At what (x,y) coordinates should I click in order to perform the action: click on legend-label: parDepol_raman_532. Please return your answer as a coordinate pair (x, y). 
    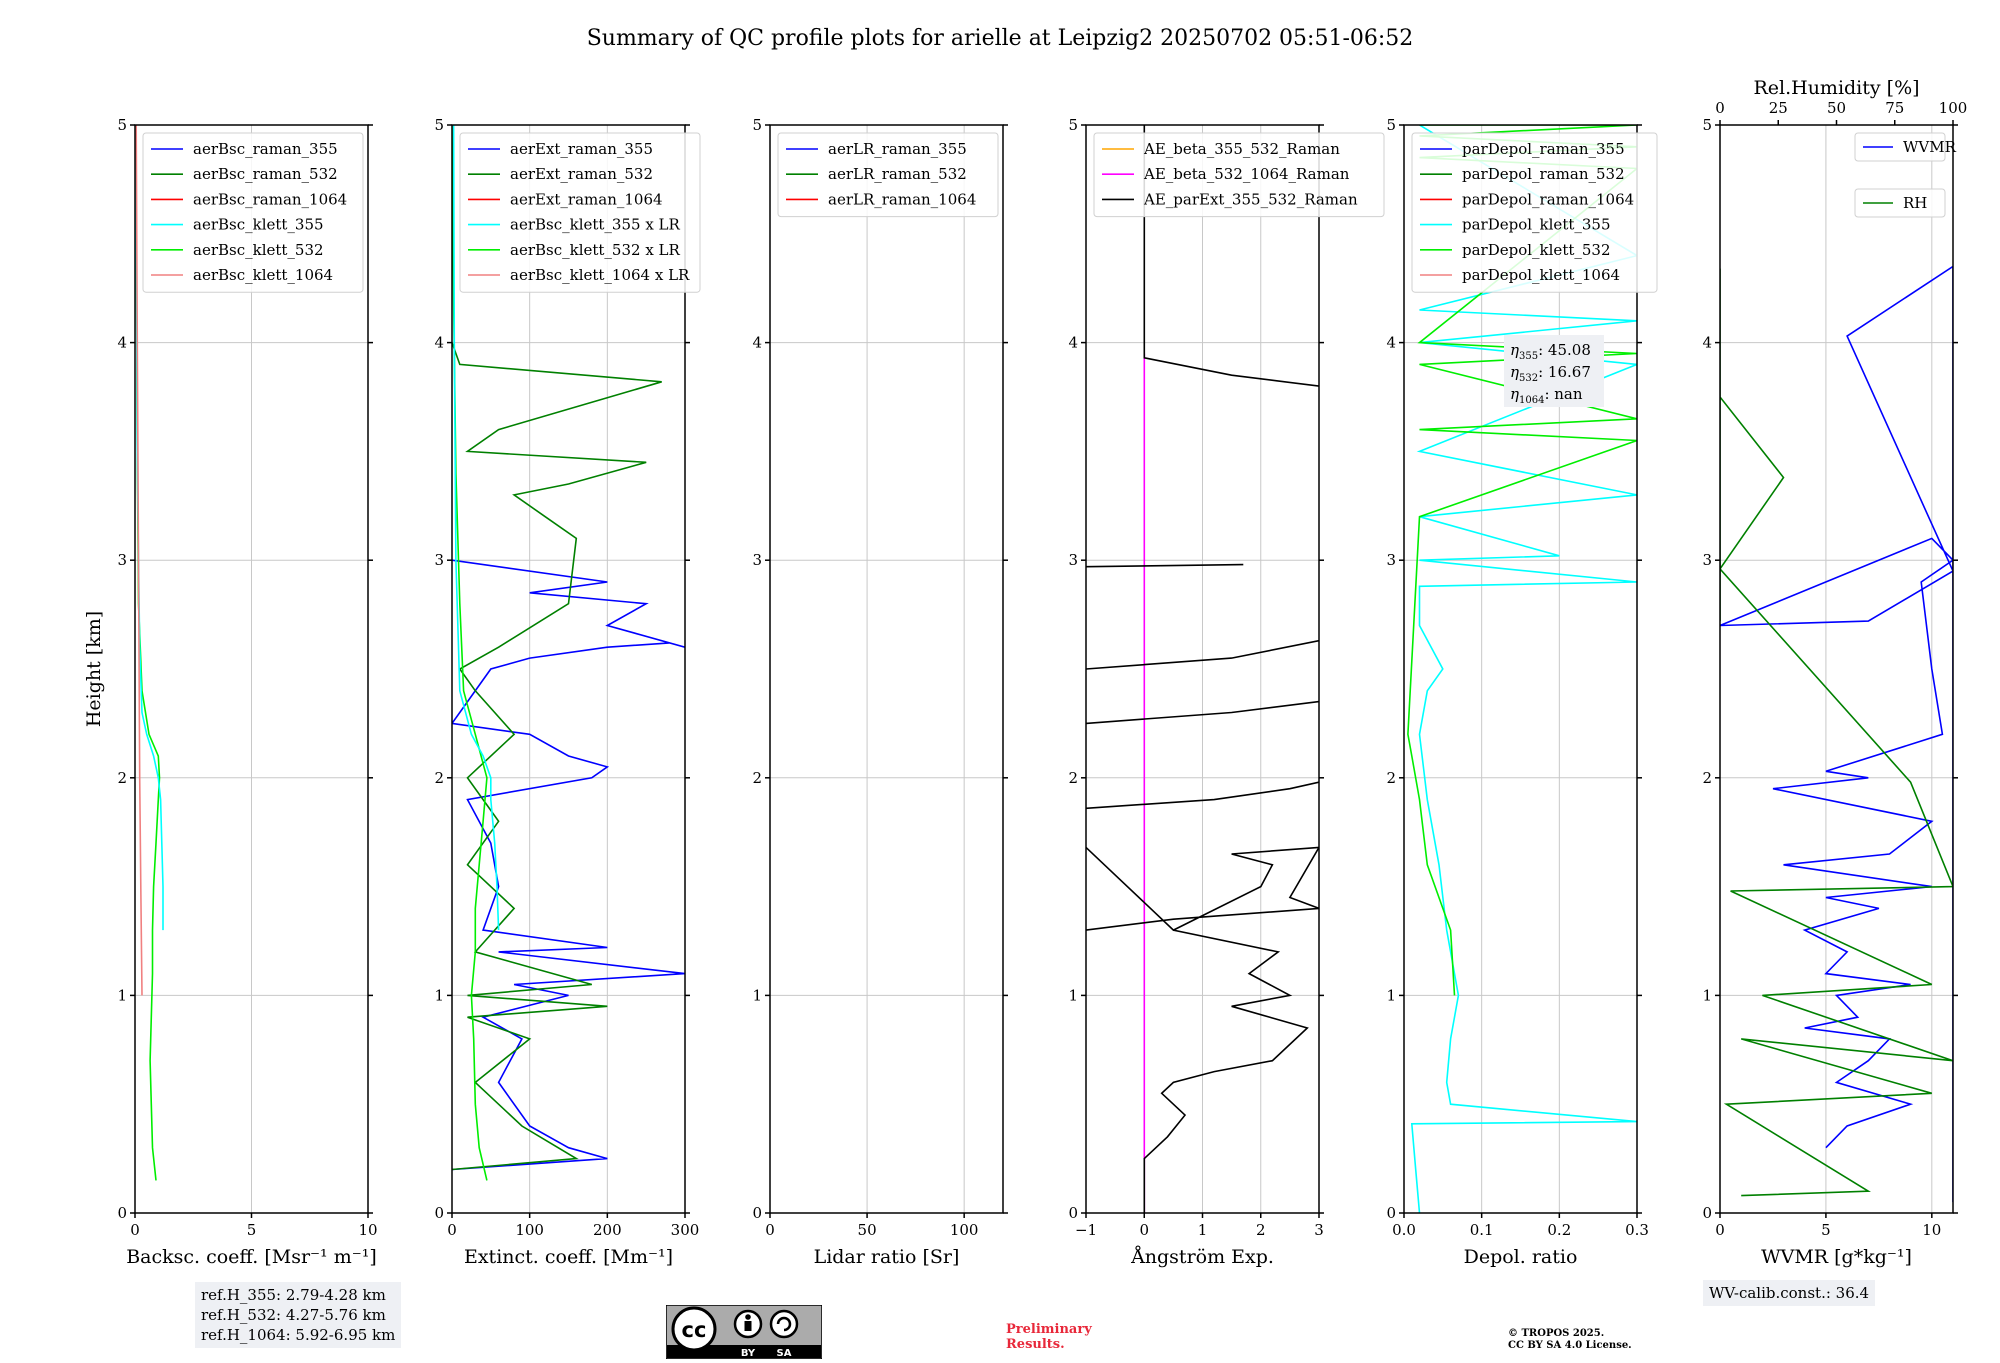
    Looking at the image, I should click on (1543, 174).